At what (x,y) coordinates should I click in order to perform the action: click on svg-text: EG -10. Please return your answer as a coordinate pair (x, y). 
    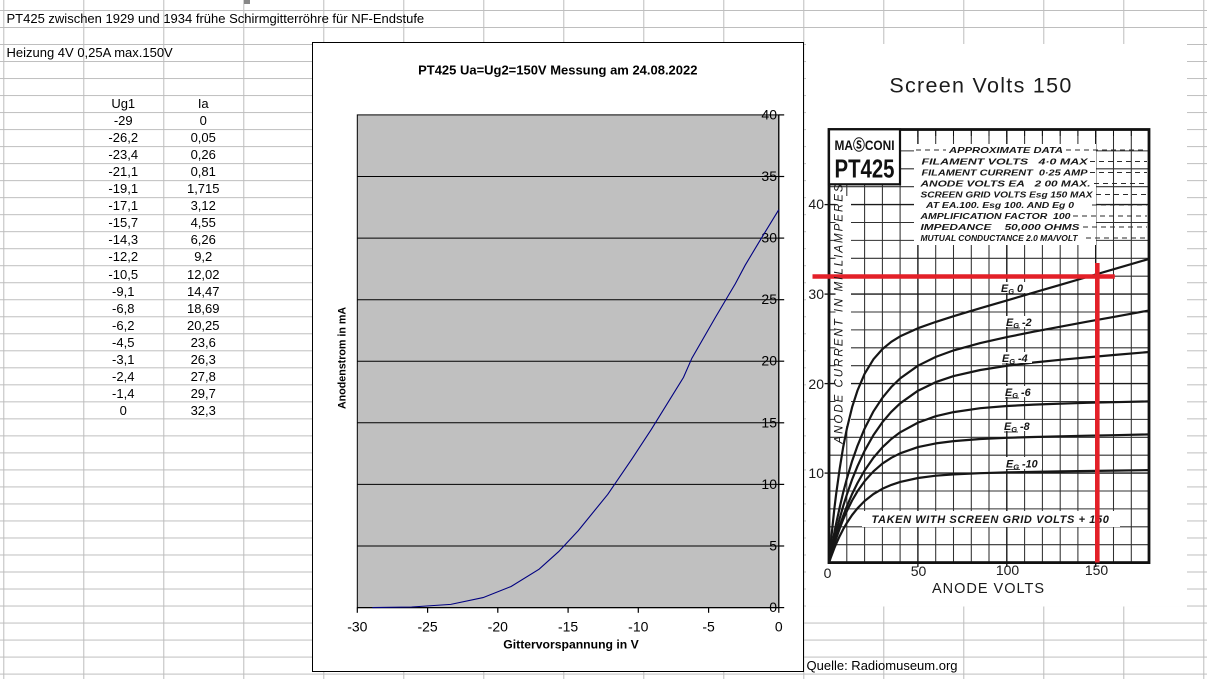
    Looking at the image, I should click on (1022, 465).